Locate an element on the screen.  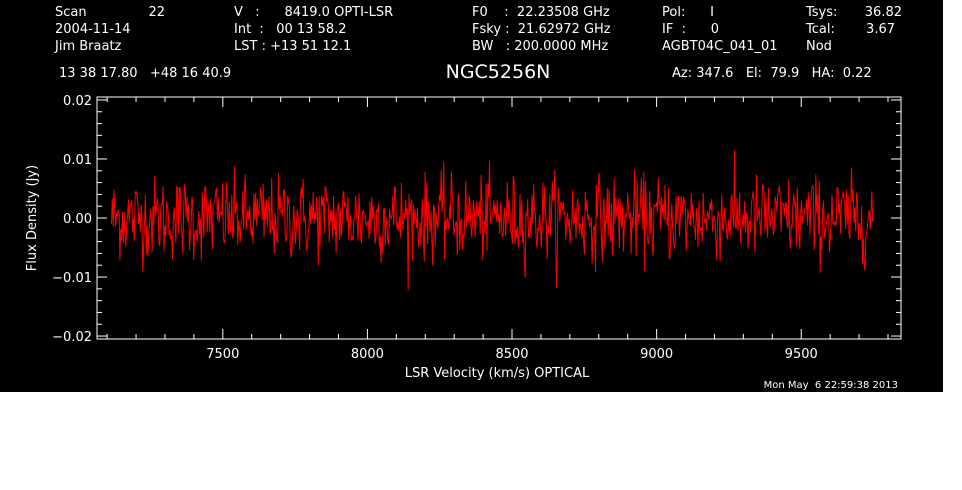
y-tick-label: −0.02 is located at coordinates (72, 337).